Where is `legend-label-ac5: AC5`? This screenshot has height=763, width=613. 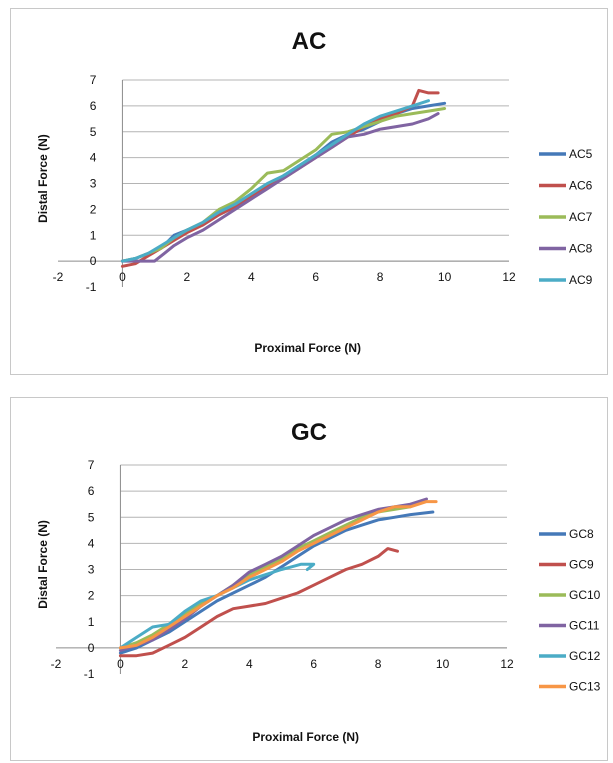 legend-label-ac5: AC5 is located at coordinates (581, 154).